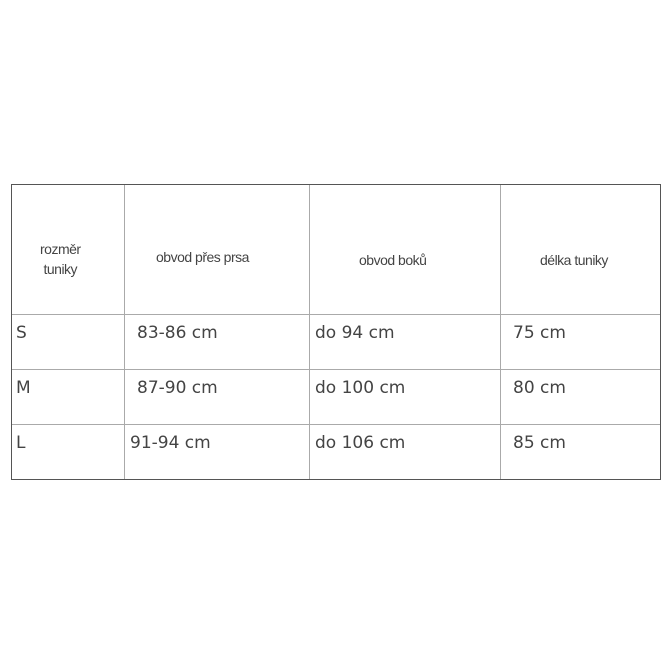 Image resolution: width=670 pixels, height=670 pixels. I want to click on cell-hips: do 94 cm, so click(355, 333).